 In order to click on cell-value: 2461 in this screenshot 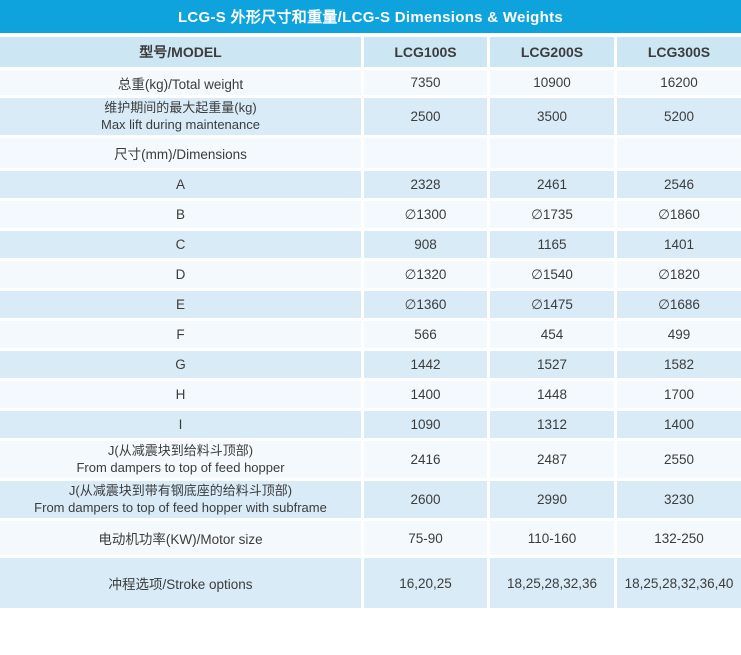, I will do `click(550, 186)`.